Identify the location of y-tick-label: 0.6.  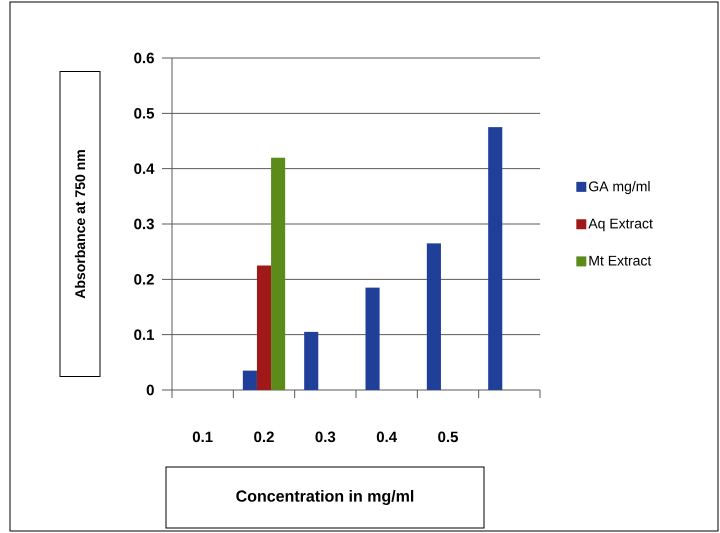
(144, 58).